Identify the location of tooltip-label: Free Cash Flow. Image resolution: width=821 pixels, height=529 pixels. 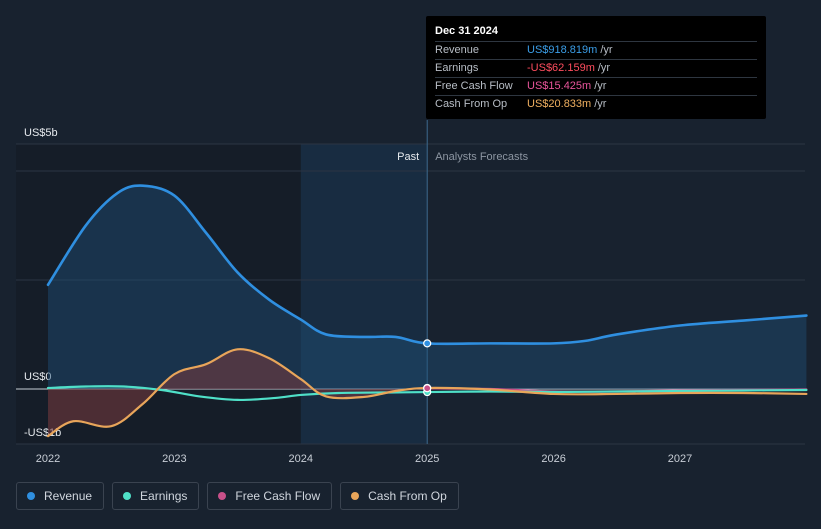
(474, 86).